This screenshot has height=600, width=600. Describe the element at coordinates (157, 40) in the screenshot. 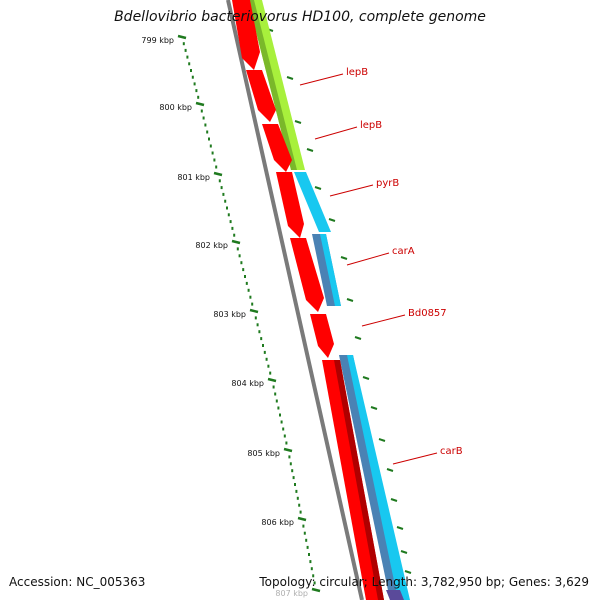

I see `ruler-label: 799 kbp` at that location.